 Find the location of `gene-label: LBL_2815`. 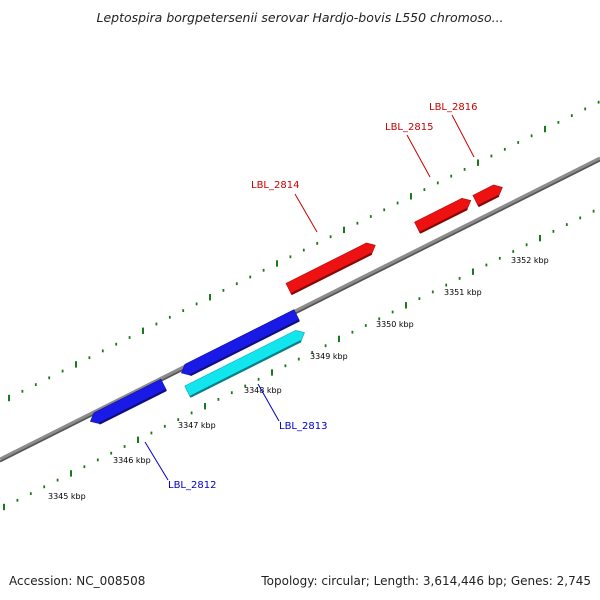

gene-label: LBL_2815 is located at coordinates (409, 127).